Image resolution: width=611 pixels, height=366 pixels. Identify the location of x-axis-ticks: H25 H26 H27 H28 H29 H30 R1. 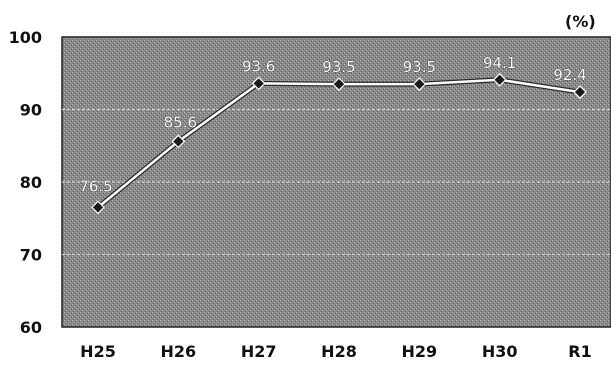
(336, 351).